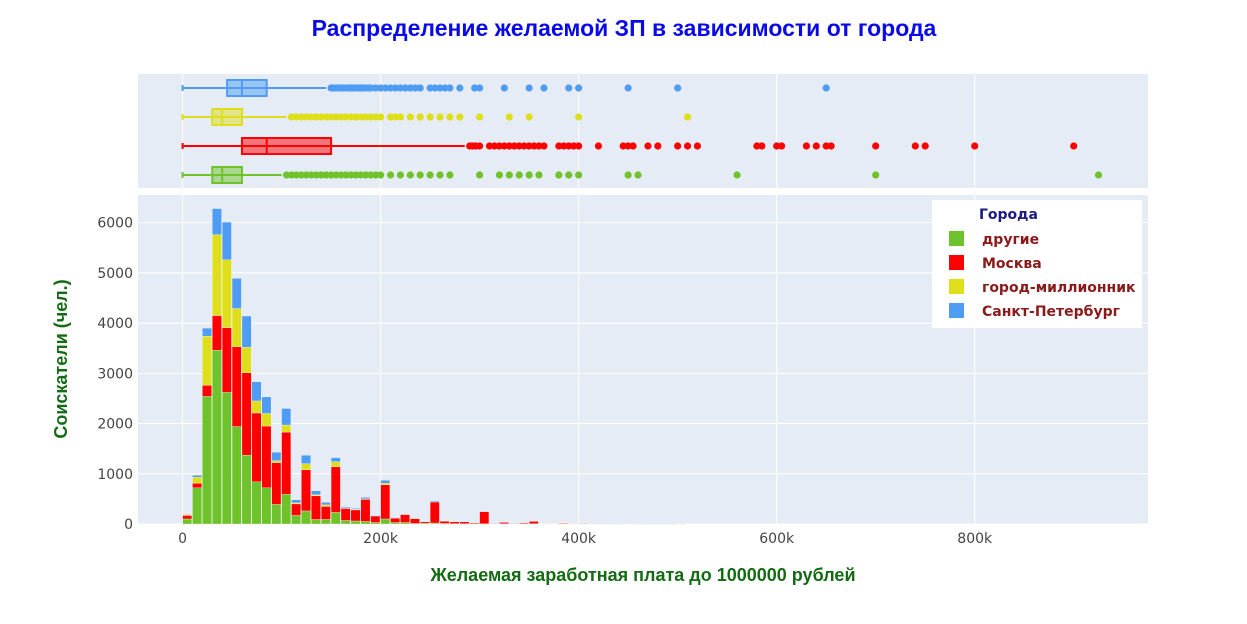  Describe the element at coordinates (182, 539) in the screenshot. I see `x-tick-label: 0` at that location.